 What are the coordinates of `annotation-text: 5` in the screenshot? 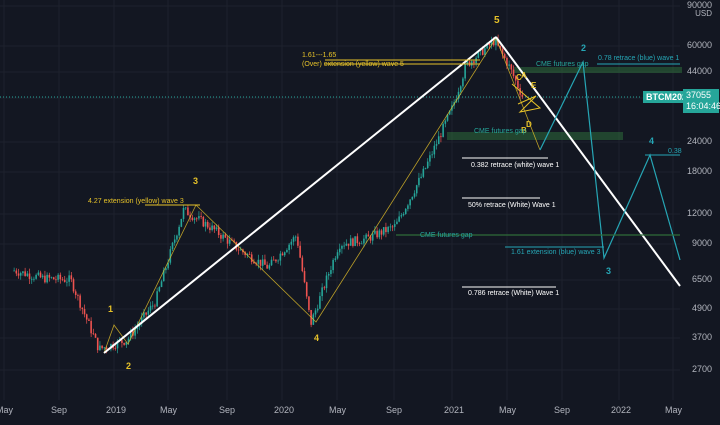 It's located at (497, 20).